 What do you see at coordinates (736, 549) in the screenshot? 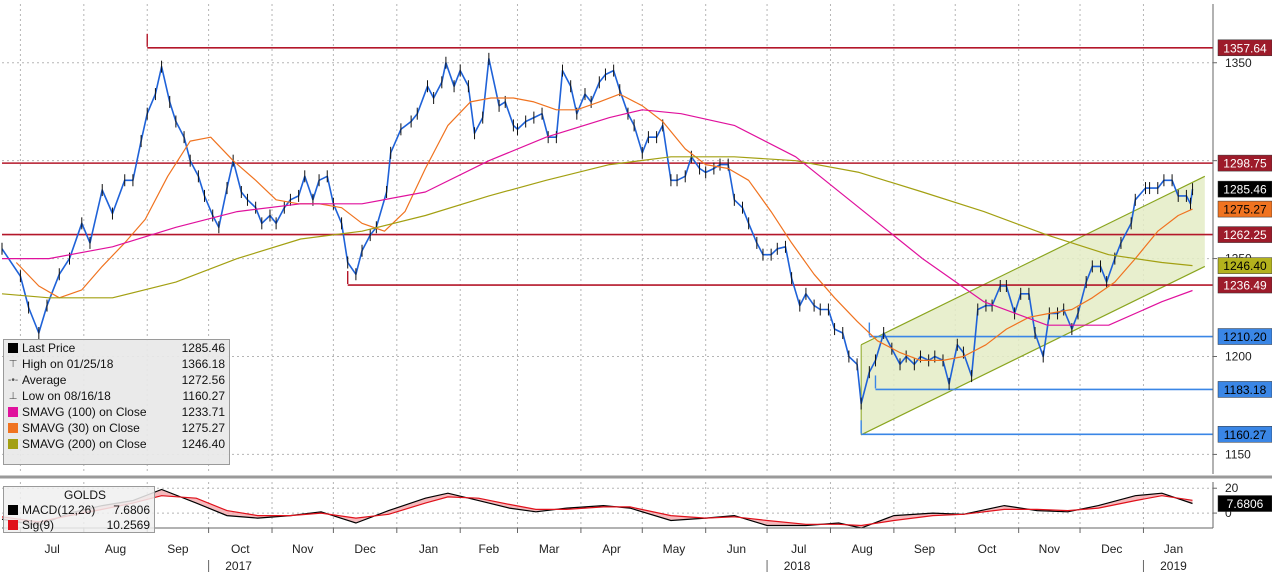
I see `x-tick-label: Jun` at bounding box center [736, 549].